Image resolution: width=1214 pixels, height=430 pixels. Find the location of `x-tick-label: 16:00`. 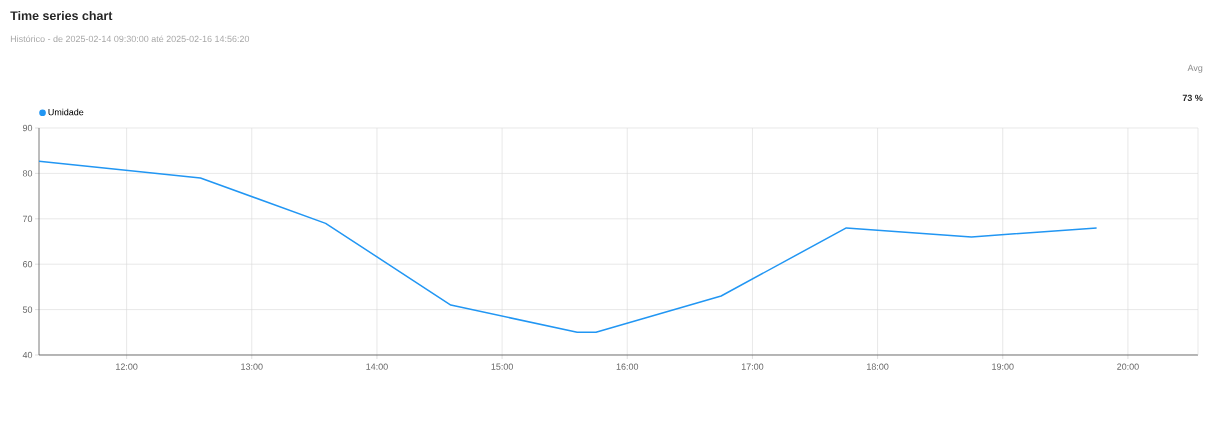

x-tick-label: 16:00 is located at coordinates (627, 366).